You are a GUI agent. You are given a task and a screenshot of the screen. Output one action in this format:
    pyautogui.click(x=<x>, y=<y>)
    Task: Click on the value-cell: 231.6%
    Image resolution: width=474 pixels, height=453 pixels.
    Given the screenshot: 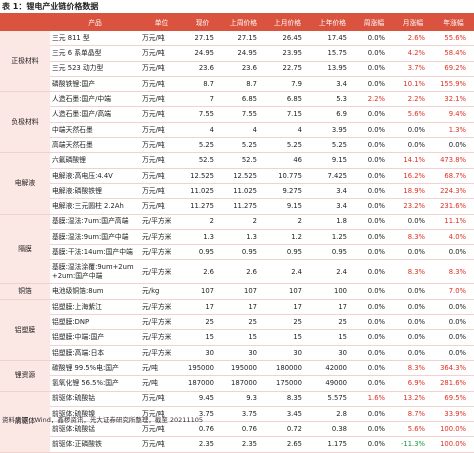 What is the action you would take?
    pyautogui.click(x=453, y=206)
    